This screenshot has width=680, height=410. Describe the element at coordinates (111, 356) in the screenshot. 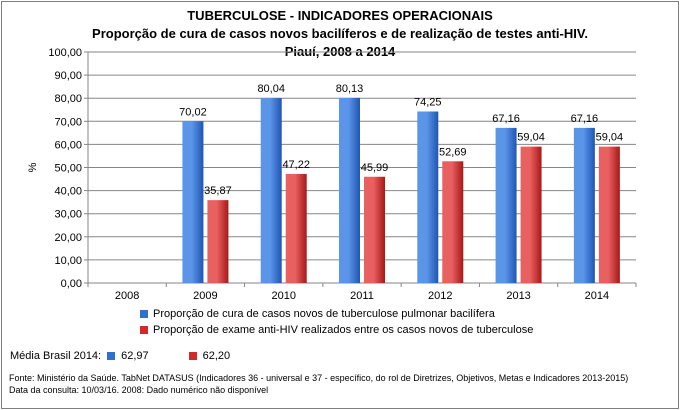

I see `media-brasil-swatch-cura` at that location.